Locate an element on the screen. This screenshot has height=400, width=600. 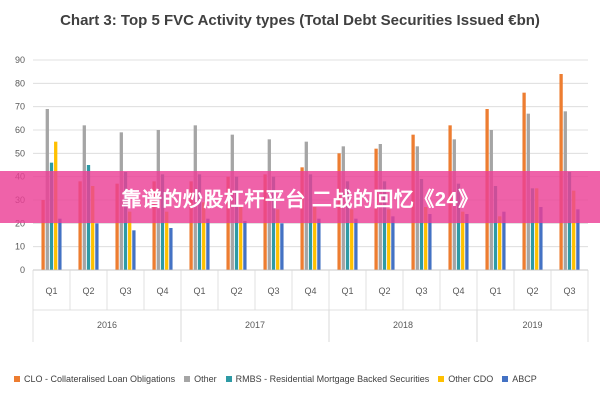
y-tick-label: 60 is located at coordinates (20, 130).